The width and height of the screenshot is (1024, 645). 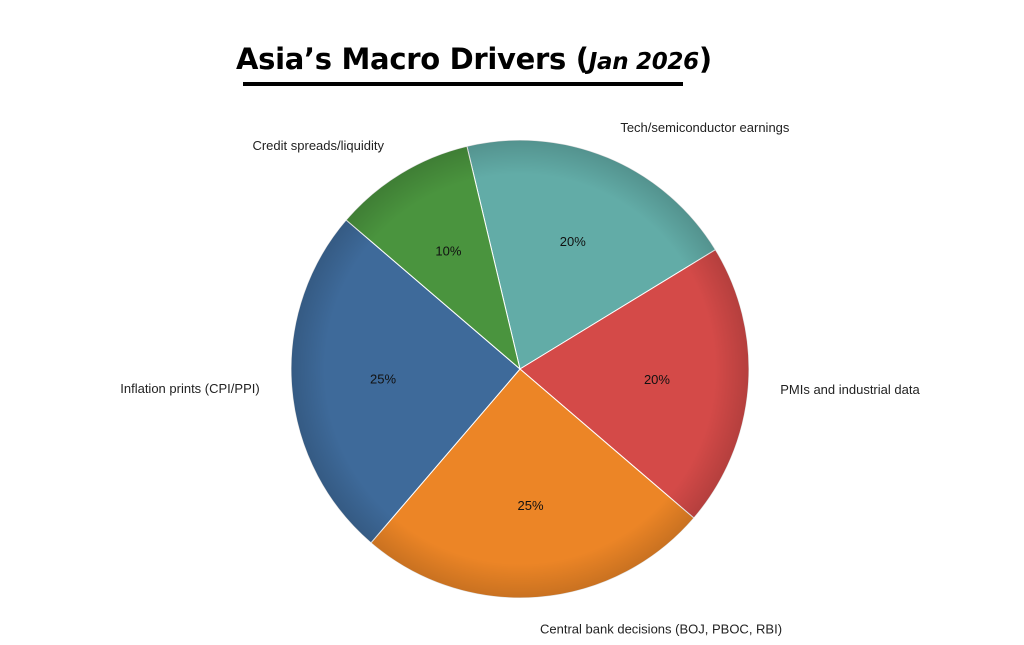 What do you see at coordinates (318, 145) in the screenshot?
I see `slice-category-label: Credit spreads/liquidity` at bounding box center [318, 145].